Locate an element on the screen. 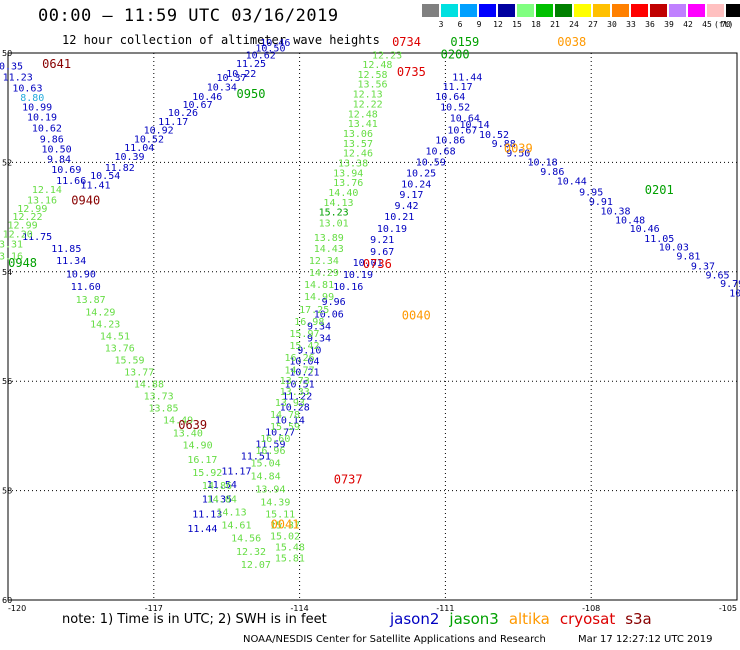 This screenshot has height=650, width=740. wave-height-value: 12.48 is located at coordinates (363, 114).